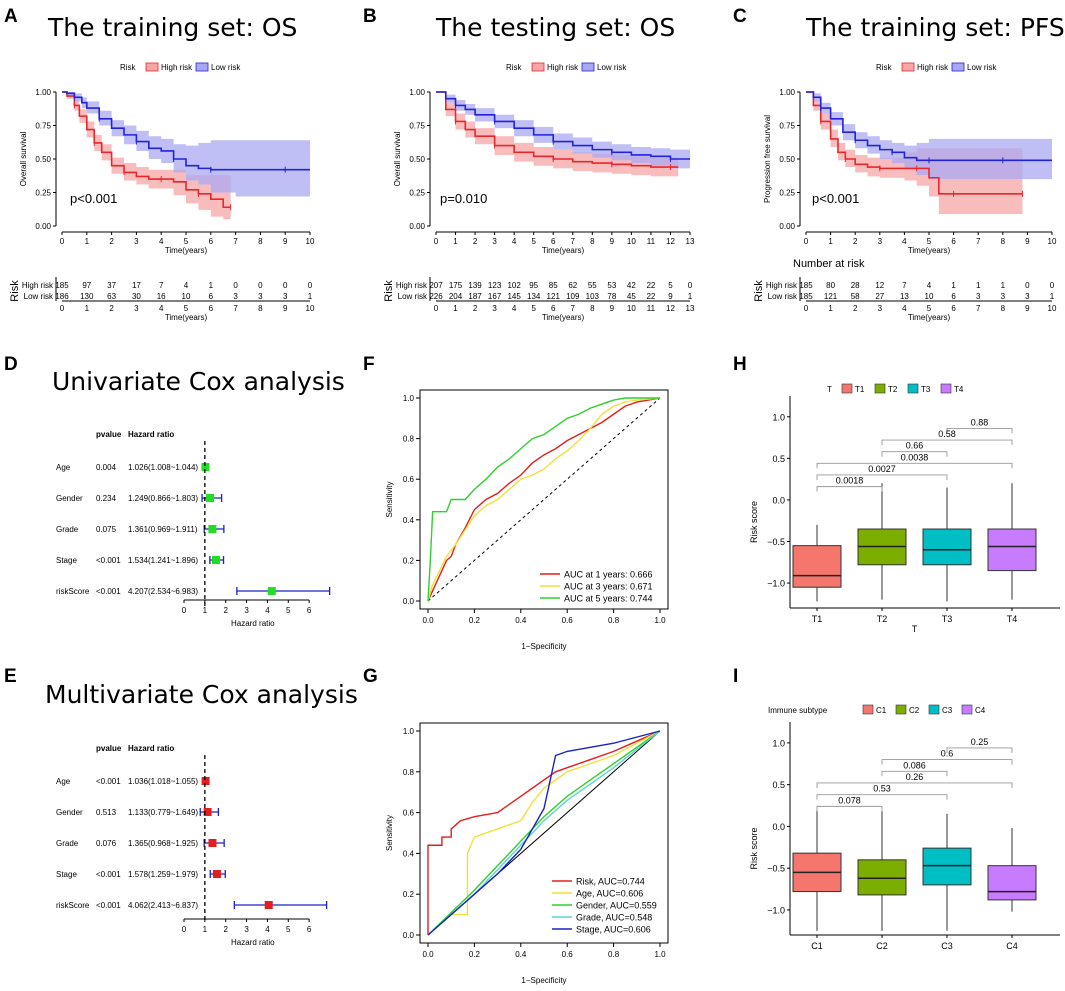 Image resolution: width=1065 pixels, height=991 pixels. I want to click on risk-count: 58, so click(855, 296).